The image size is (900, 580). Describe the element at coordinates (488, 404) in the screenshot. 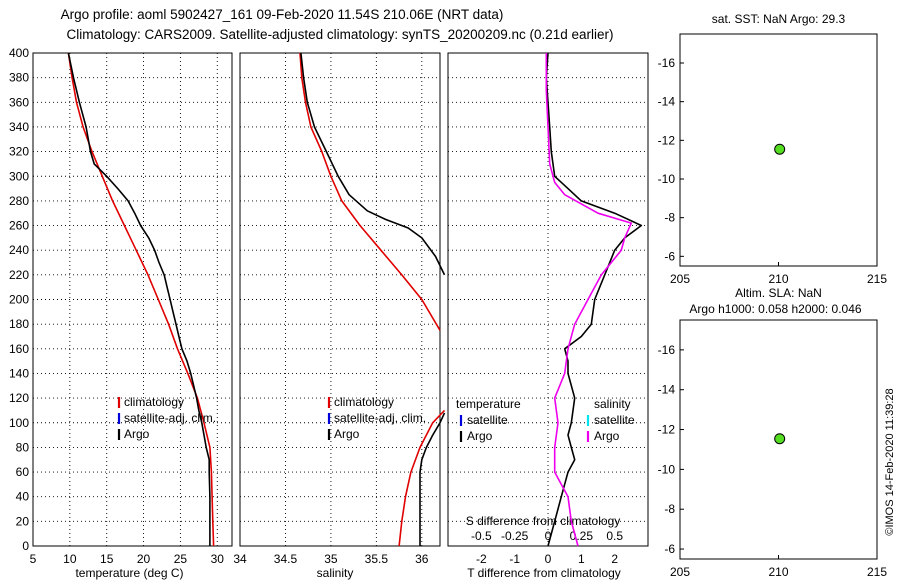

I see `legend-title: temperature` at that location.